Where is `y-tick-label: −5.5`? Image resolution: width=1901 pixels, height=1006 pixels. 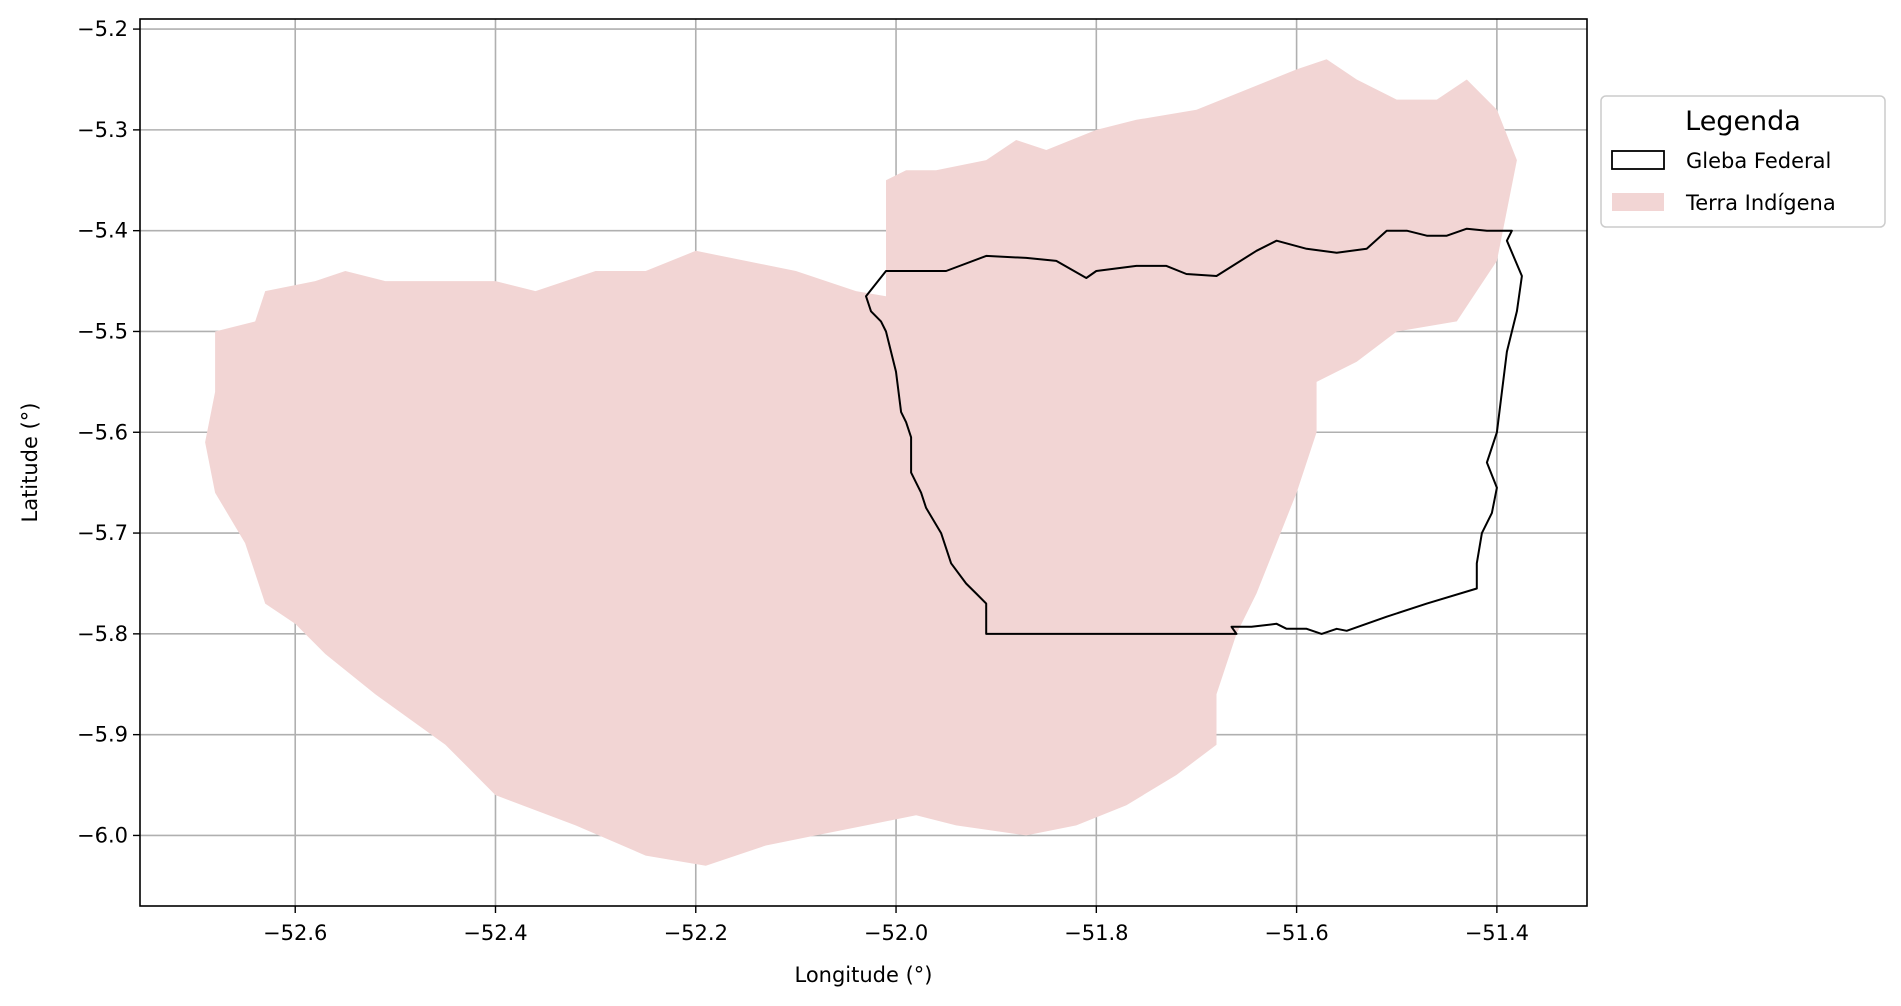
y-tick-label: −5.5 is located at coordinates (102, 331).